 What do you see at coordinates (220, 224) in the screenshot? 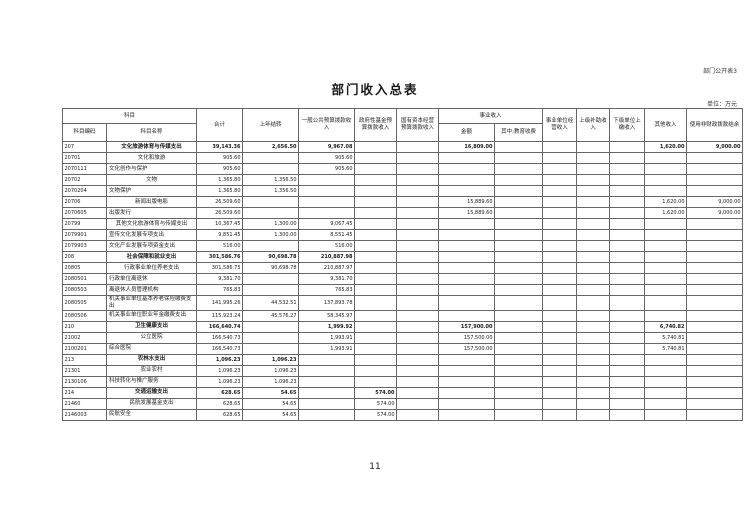
I see `cell-value: 10,367.45` at bounding box center [220, 224].